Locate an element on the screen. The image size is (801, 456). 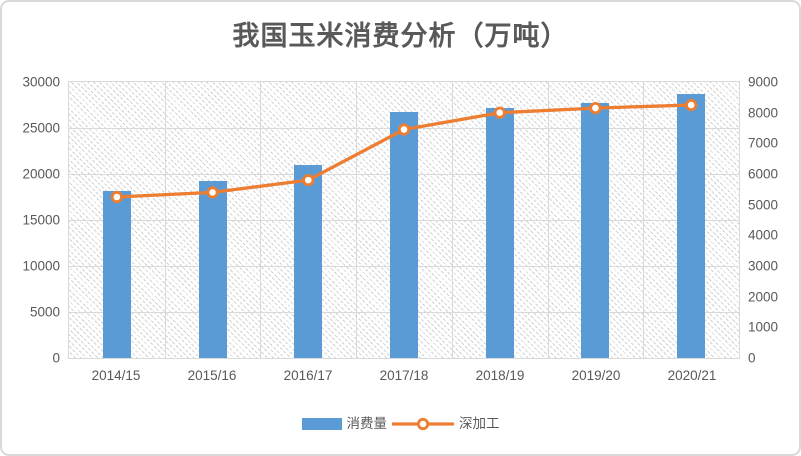
x-category-label: 2019/20 is located at coordinates (596, 375).